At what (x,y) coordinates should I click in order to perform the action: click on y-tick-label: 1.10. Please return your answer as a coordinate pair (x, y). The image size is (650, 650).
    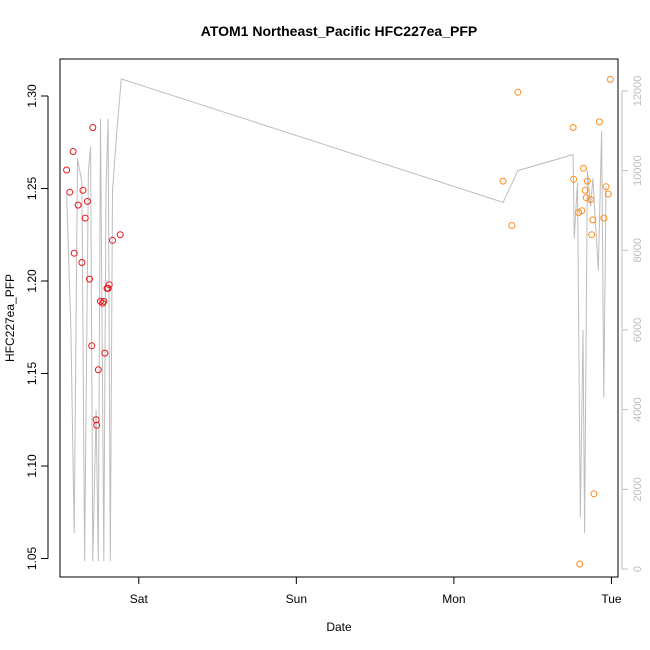
    Looking at the image, I should click on (32, 466).